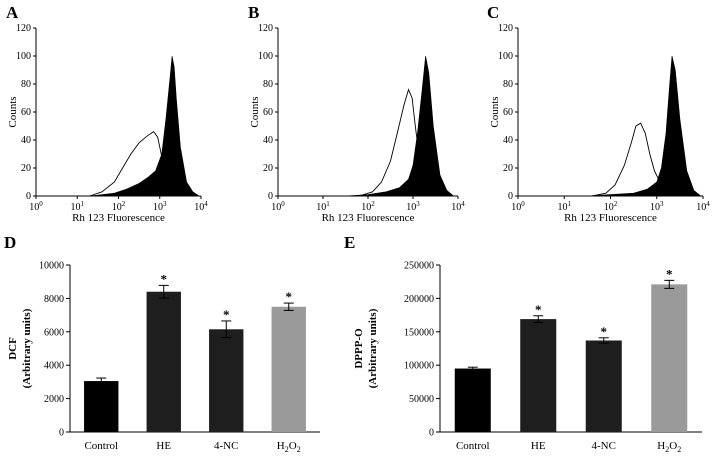  I want to click on y-axis-title: DCF, so click(13, 348).